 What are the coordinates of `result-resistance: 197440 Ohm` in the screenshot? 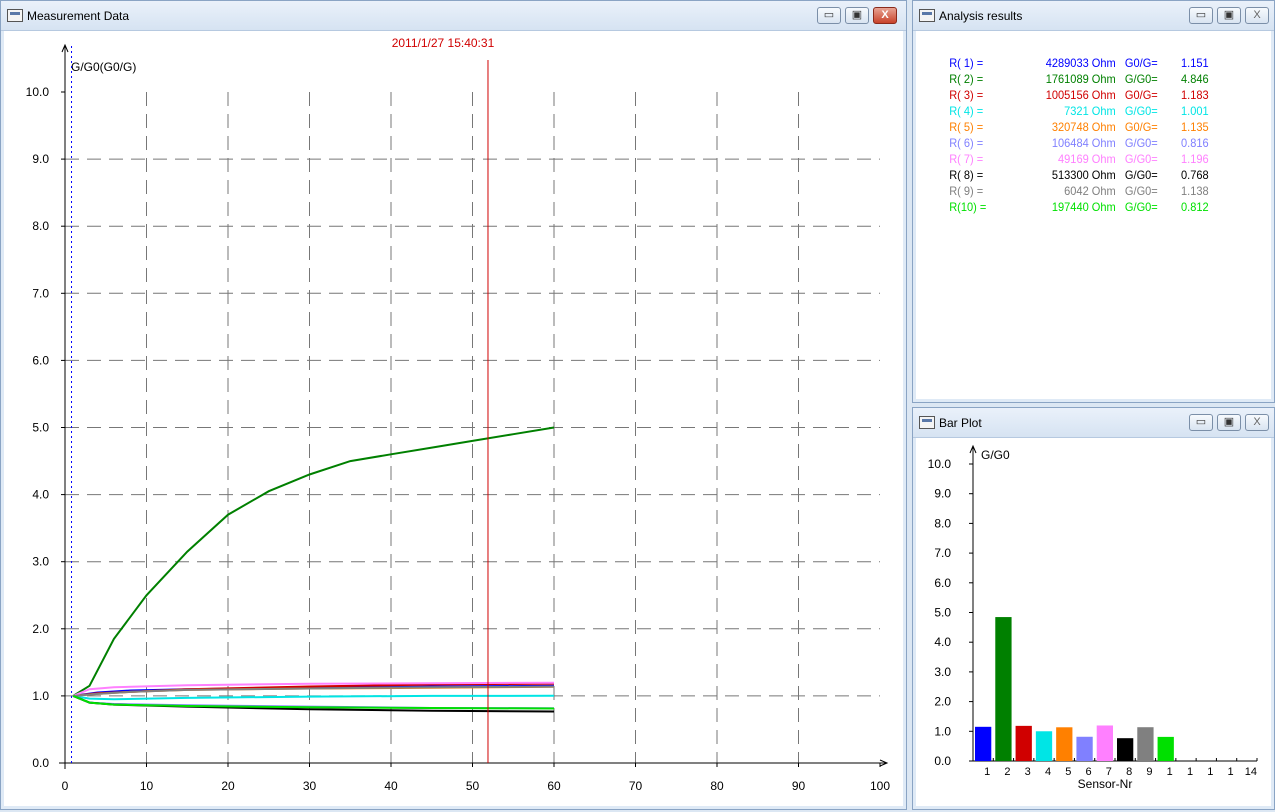 It's located at (1083, 207).